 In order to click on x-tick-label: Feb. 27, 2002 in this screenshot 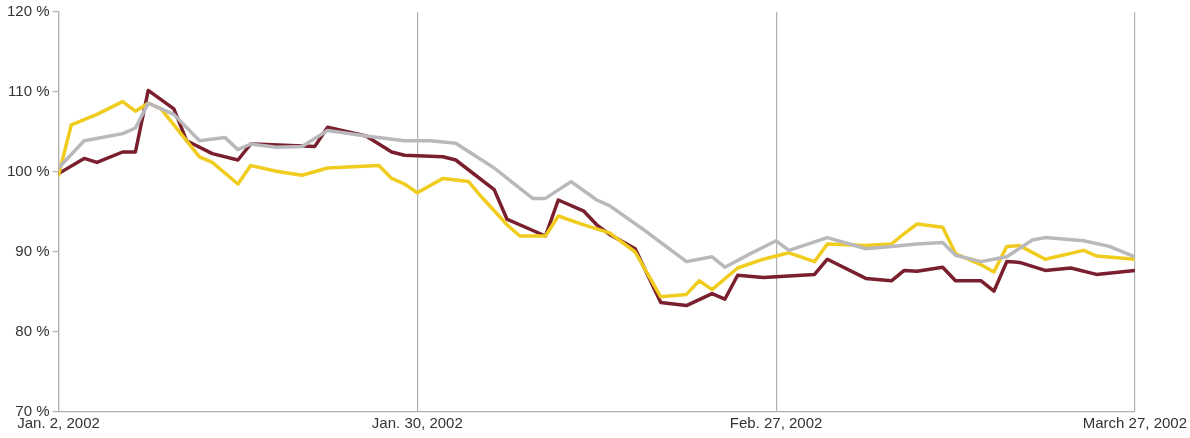, I will do `click(776, 423)`.